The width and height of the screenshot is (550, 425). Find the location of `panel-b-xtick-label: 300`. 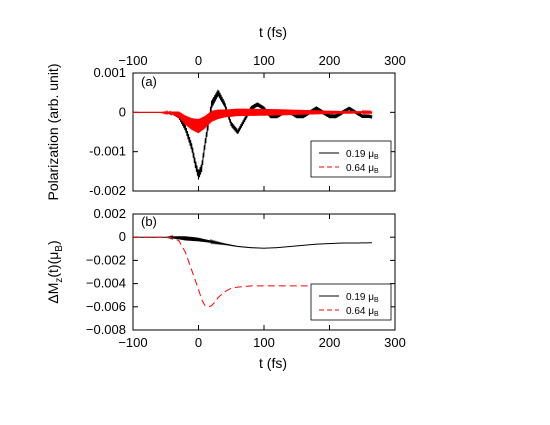

panel-b-xtick-label: 300 is located at coordinates (395, 342).